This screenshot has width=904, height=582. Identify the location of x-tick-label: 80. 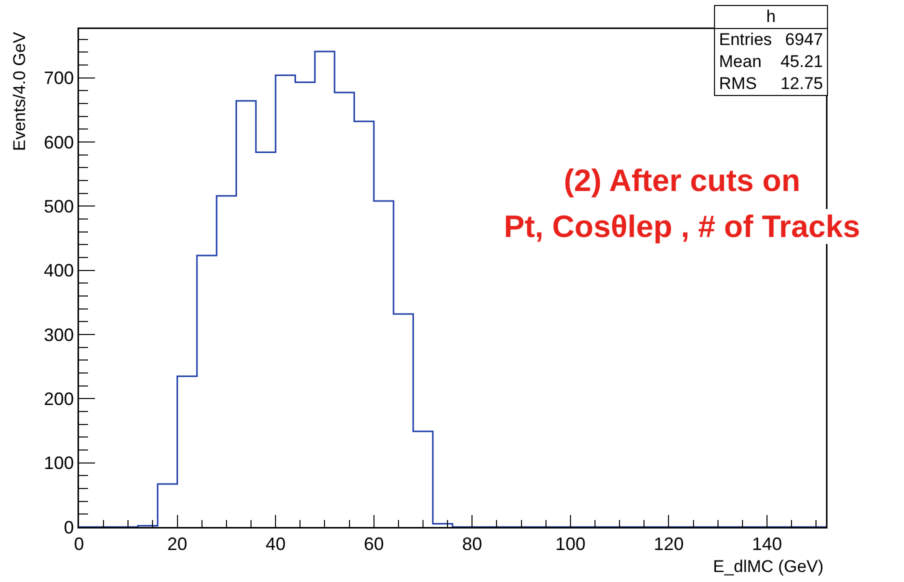
(472, 544).